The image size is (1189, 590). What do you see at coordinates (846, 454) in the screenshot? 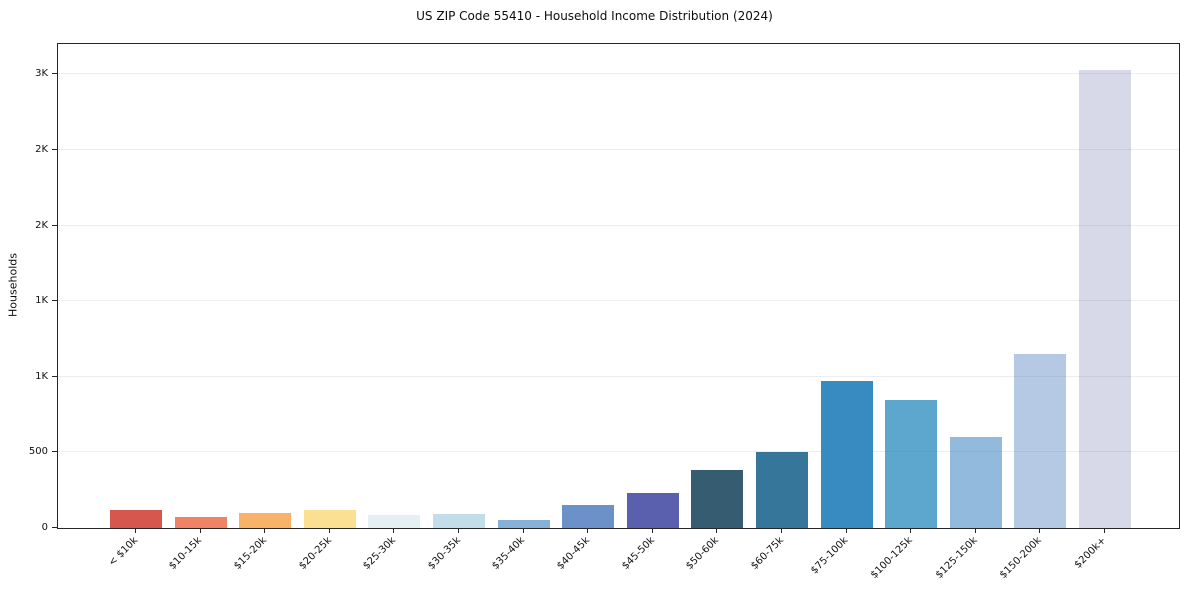
I see `bar-$75-100k` at bounding box center [846, 454].